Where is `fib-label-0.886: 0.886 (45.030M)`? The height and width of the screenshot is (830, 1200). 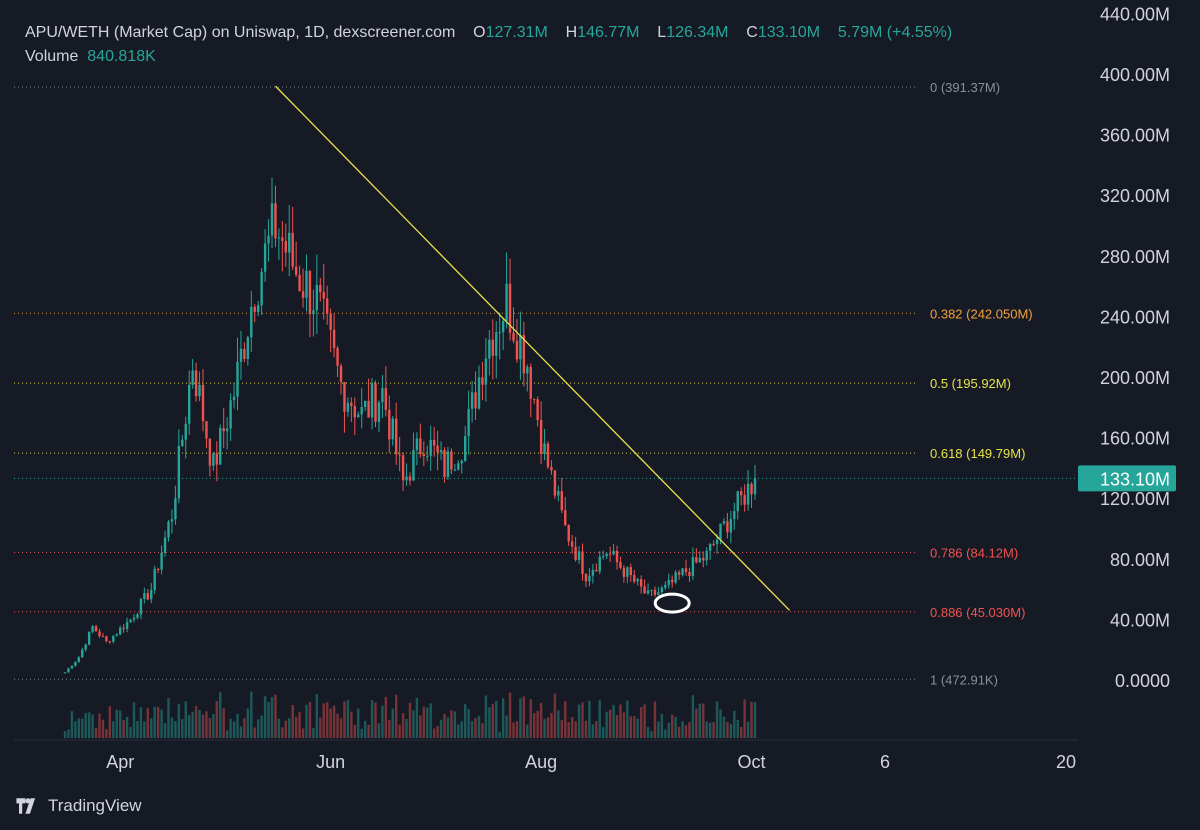
fib-label-0.886: 0.886 (45.030M) is located at coordinates (977, 612).